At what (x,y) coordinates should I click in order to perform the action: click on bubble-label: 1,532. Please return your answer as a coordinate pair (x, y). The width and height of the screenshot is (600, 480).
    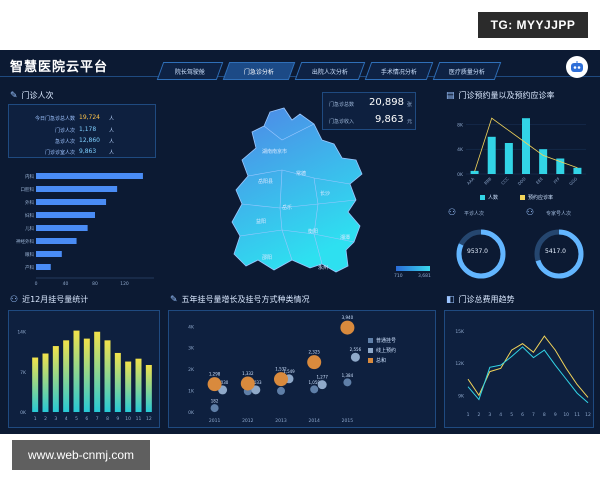
    Looking at the image, I should click on (281, 369).